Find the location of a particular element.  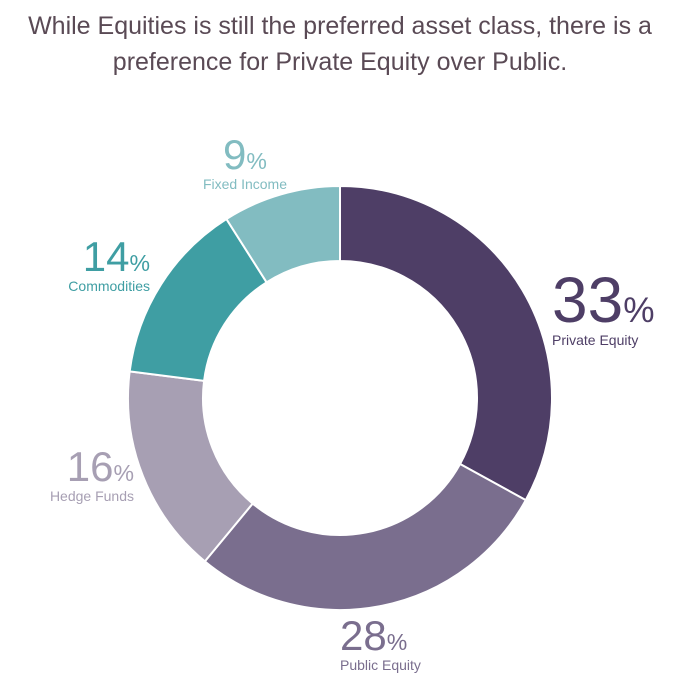

private-equity-slice is located at coordinates (446, 343).